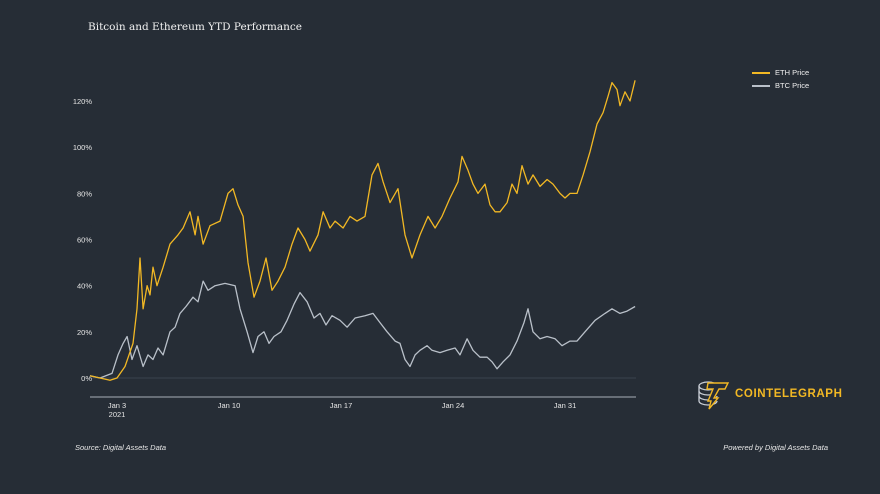  Describe the element at coordinates (775, 447) in the screenshot. I see `powered-by-note: Powered by Digital Assets Data` at that location.